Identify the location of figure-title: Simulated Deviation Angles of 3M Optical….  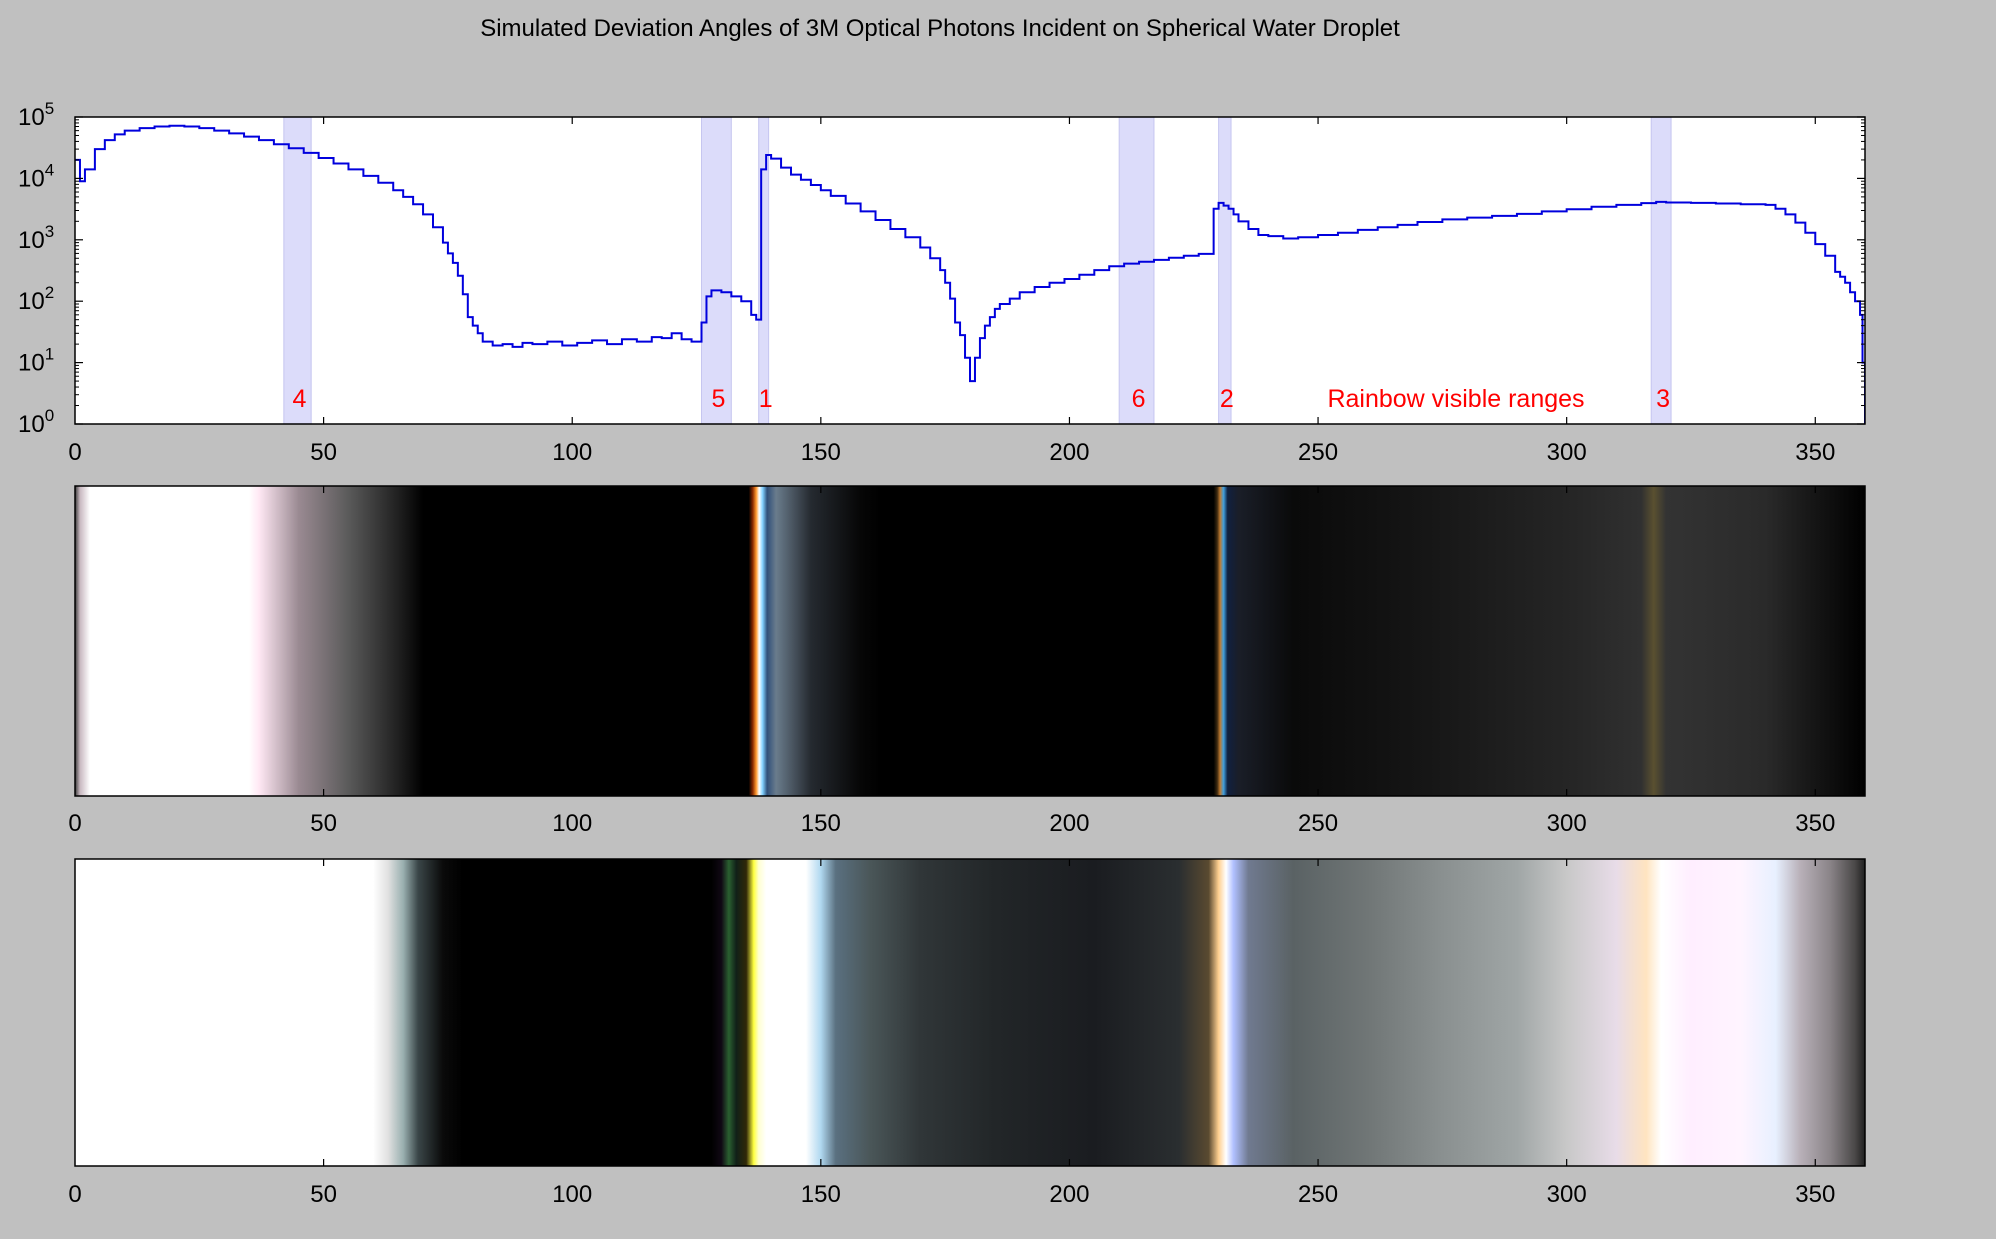
(940, 28).